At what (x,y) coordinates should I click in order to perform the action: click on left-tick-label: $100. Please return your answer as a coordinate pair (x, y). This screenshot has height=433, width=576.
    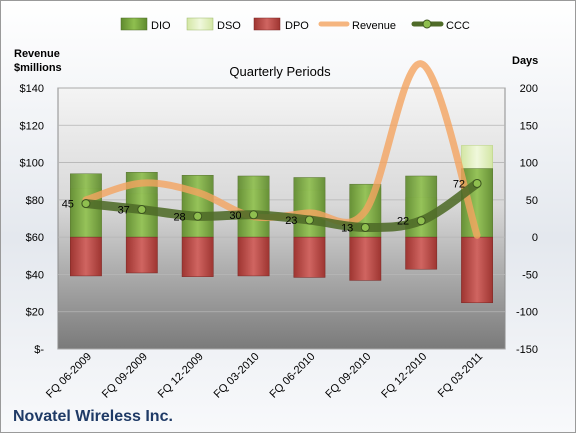
    Looking at the image, I should click on (32, 164).